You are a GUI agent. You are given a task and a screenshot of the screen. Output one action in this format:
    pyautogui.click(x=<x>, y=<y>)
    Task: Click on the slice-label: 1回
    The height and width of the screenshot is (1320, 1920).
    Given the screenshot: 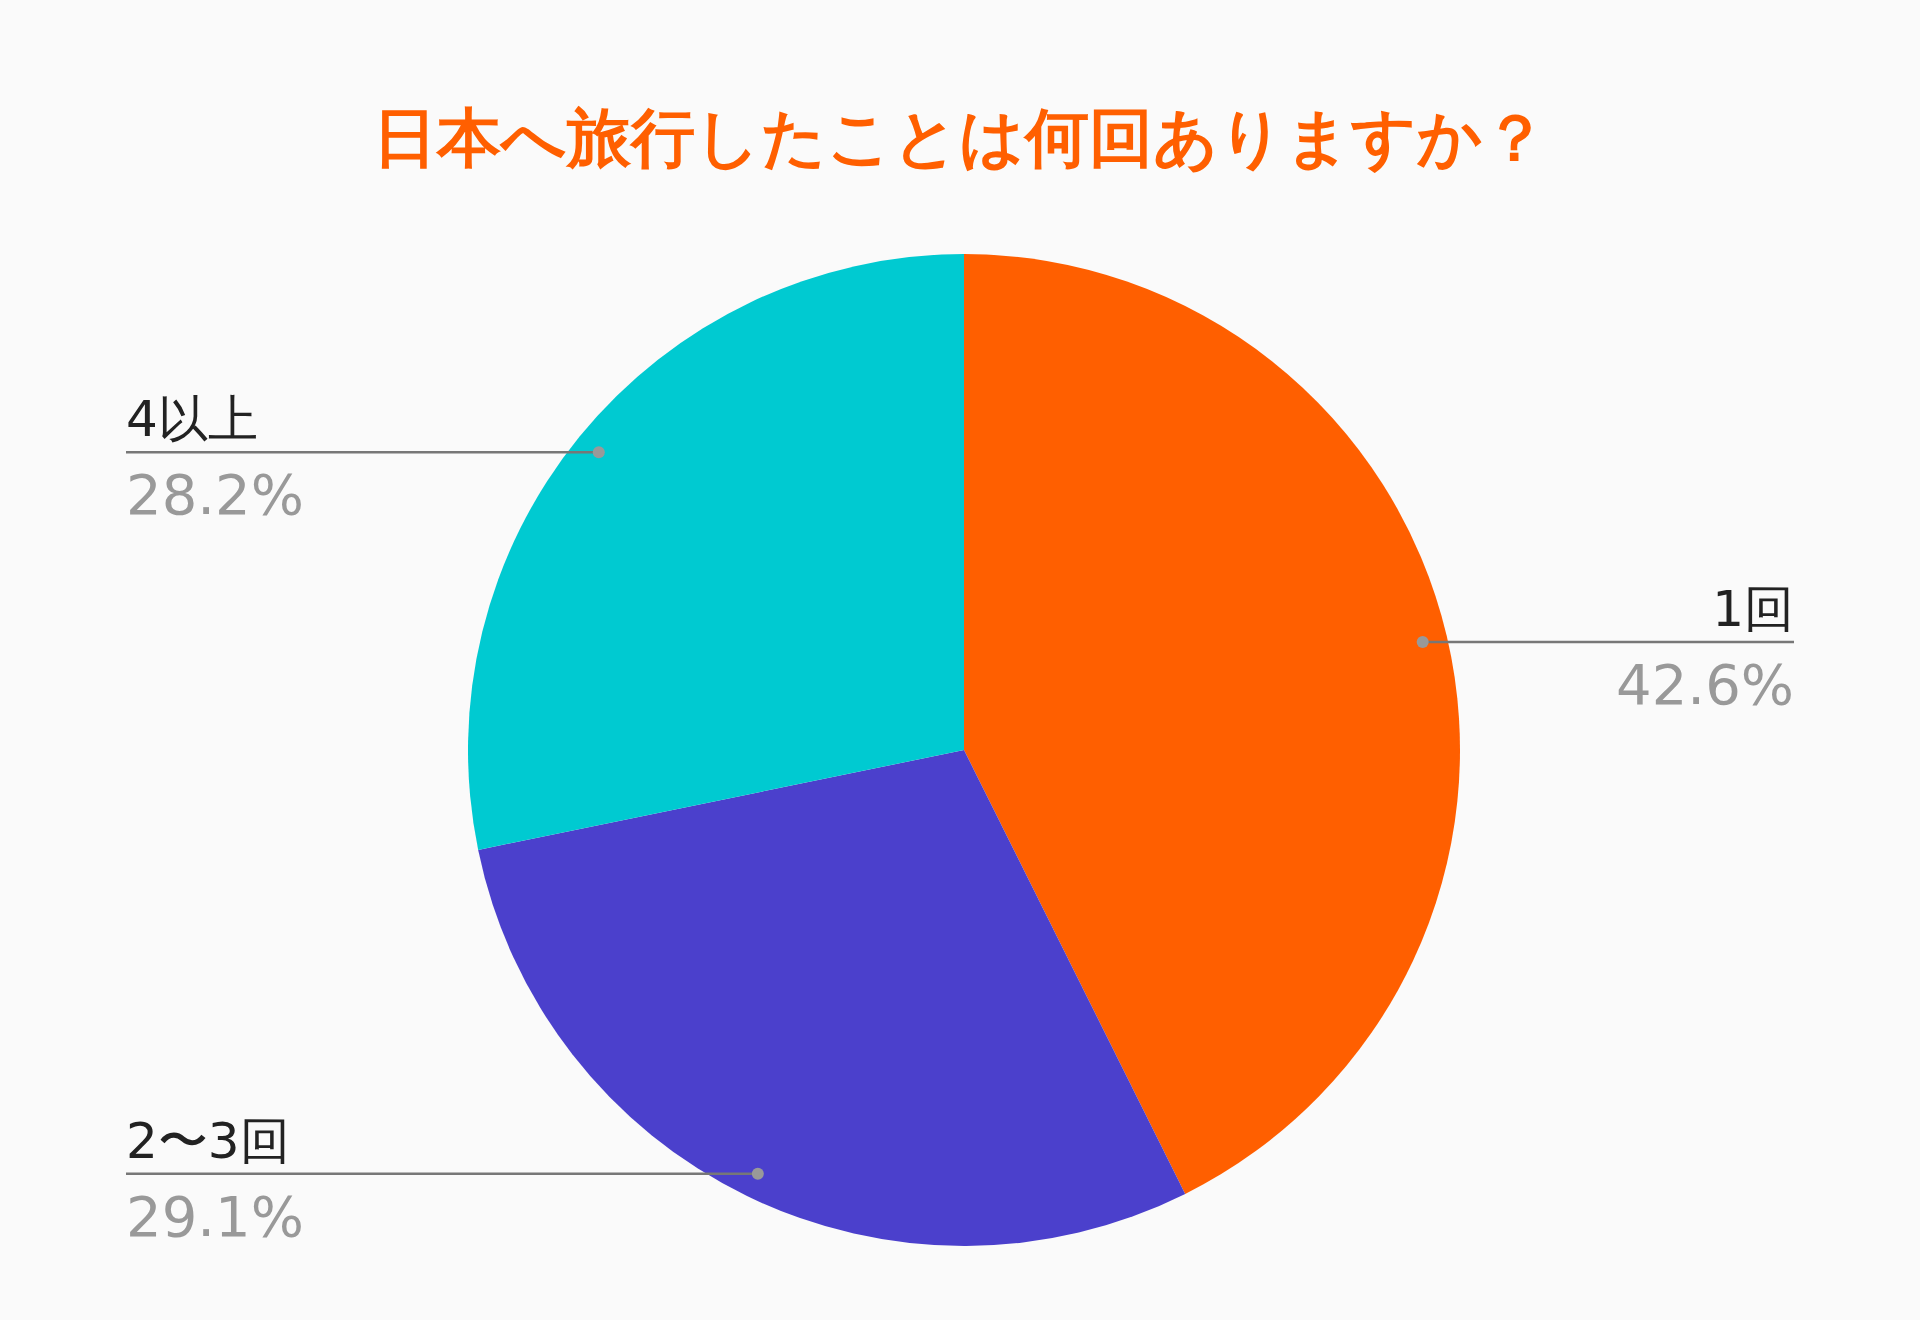 What is the action you would take?
    pyautogui.click(x=1753, y=609)
    